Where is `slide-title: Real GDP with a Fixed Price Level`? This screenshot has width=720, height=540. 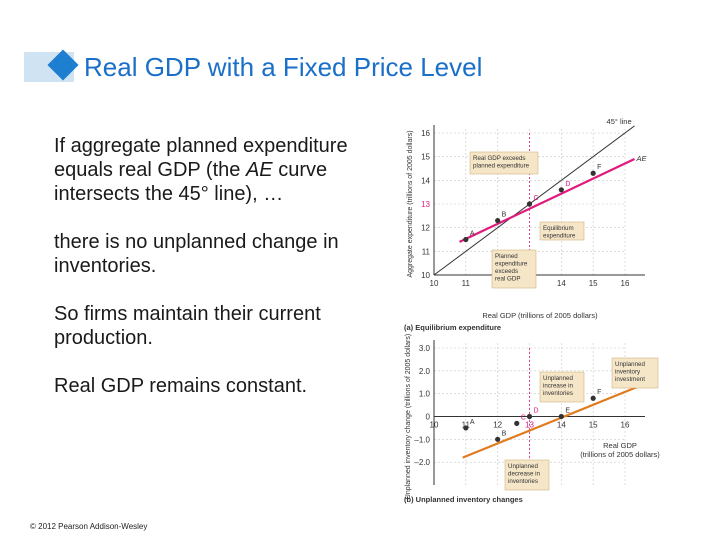
slide-title: Real GDP with a Fixed Price Level is located at coordinates (283, 67).